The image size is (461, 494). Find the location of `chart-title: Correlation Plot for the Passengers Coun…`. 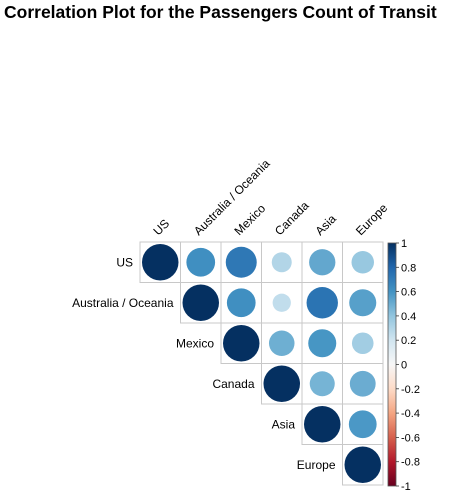

chart-title: Correlation Plot for the Passengers Coun… is located at coordinates (220, 12).